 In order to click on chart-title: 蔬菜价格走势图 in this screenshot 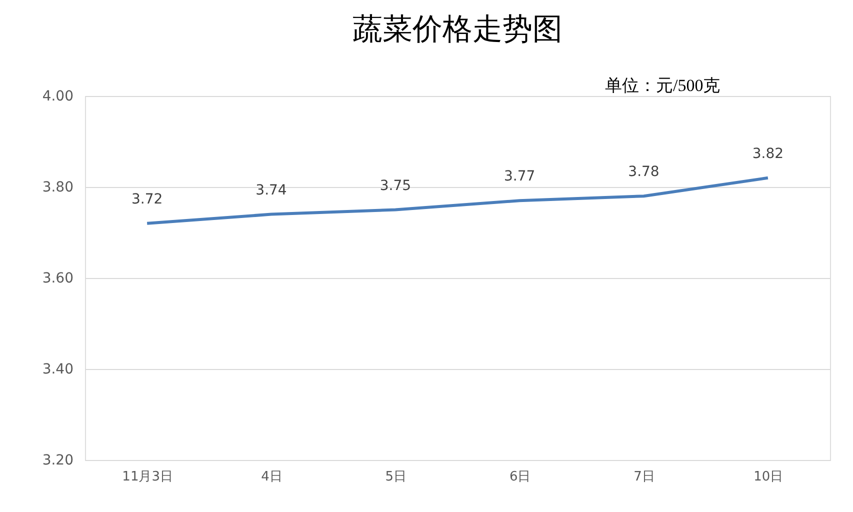, I will do `click(457, 29)`.